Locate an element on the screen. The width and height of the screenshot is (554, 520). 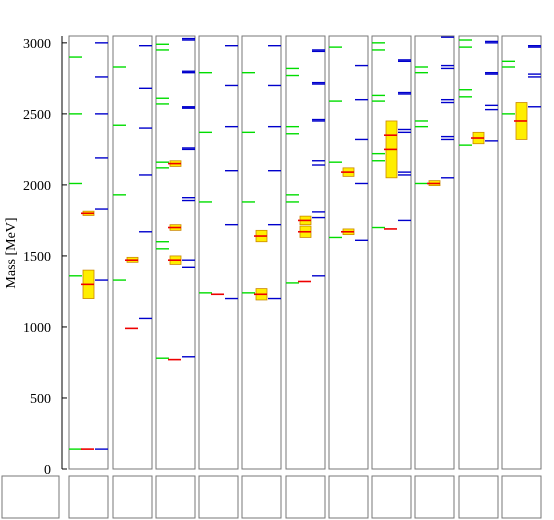
y-axis-label: Mass [MeV] is located at coordinates (11, 252).